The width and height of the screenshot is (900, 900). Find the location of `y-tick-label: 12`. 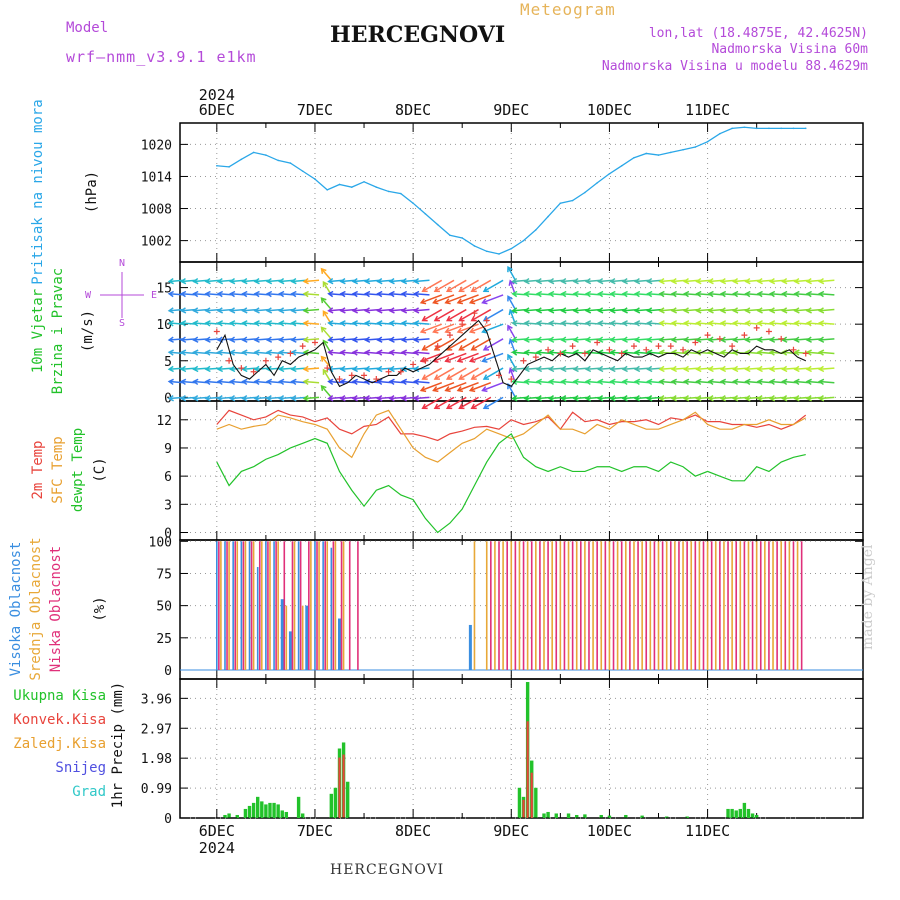

y-tick-label: 12 is located at coordinates (164, 421).